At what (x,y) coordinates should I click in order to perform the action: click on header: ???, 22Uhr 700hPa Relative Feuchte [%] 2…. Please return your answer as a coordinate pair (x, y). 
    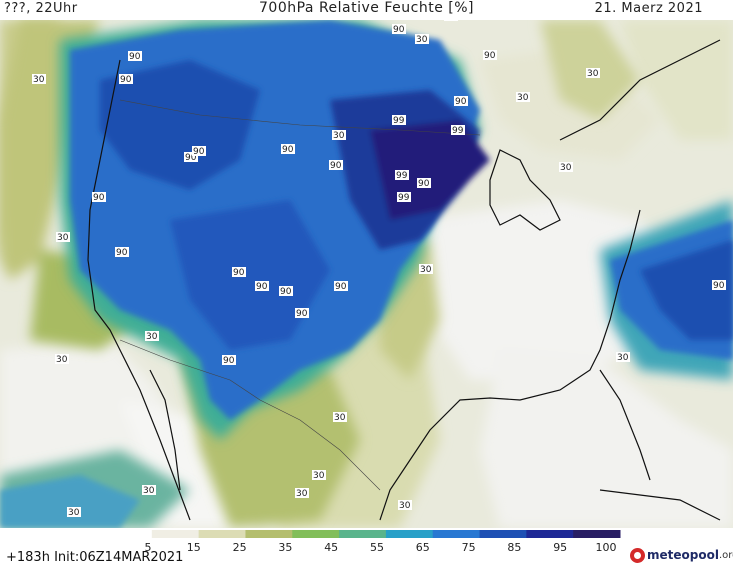
    Looking at the image, I should click on (366, 10).